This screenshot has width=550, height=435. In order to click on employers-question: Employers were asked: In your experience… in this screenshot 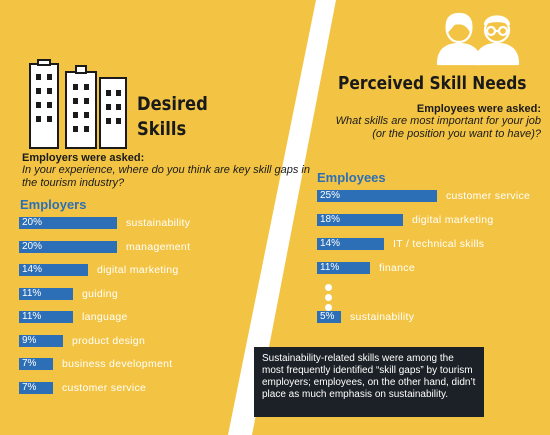, I will do `click(172, 171)`.